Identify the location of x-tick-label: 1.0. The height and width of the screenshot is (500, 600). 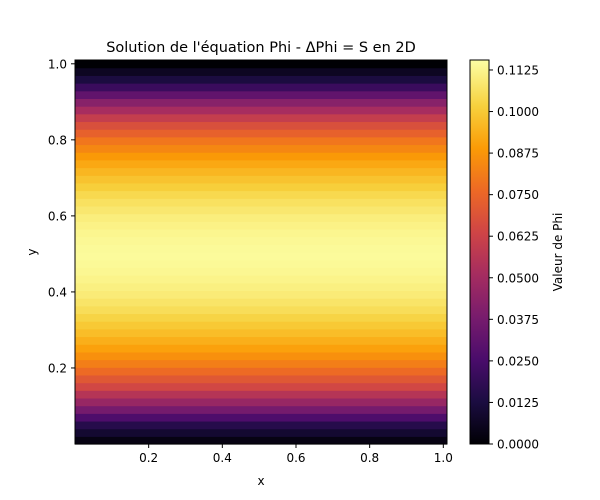
(443, 458).